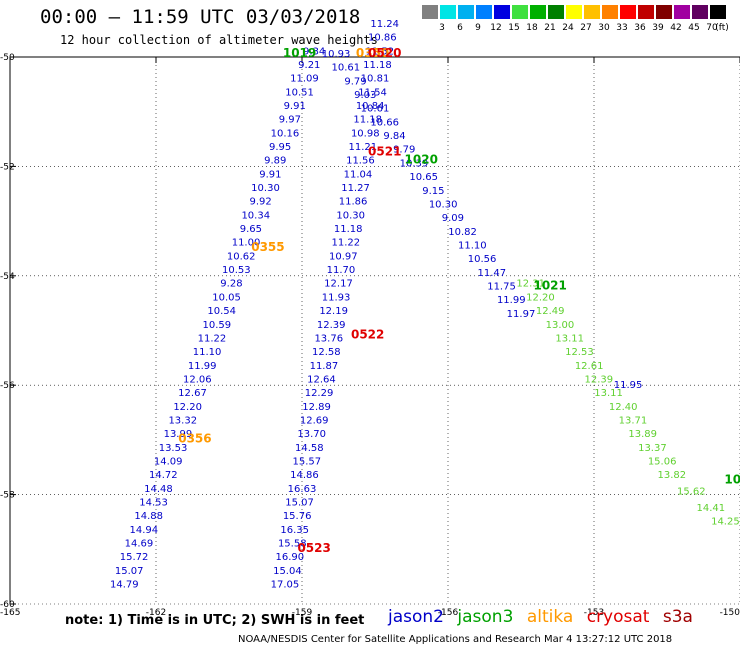 The height and width of the screenshot is (650, 740). Describe the element at coordinates (207, 352) in the screenshot. I see `swh-value: 11.10` at that location.